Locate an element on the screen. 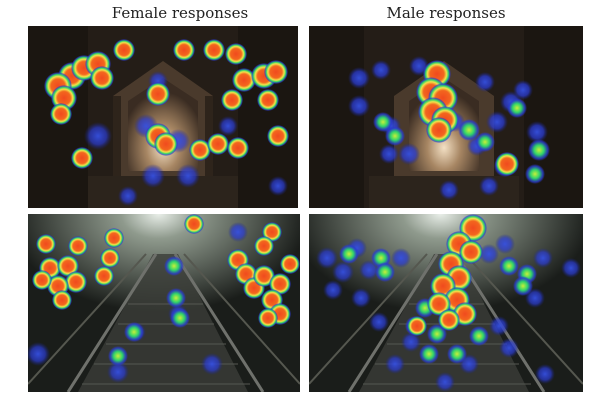 This screenshot has width=593, height=401. panel-divider is located at coordinates (306, 211).